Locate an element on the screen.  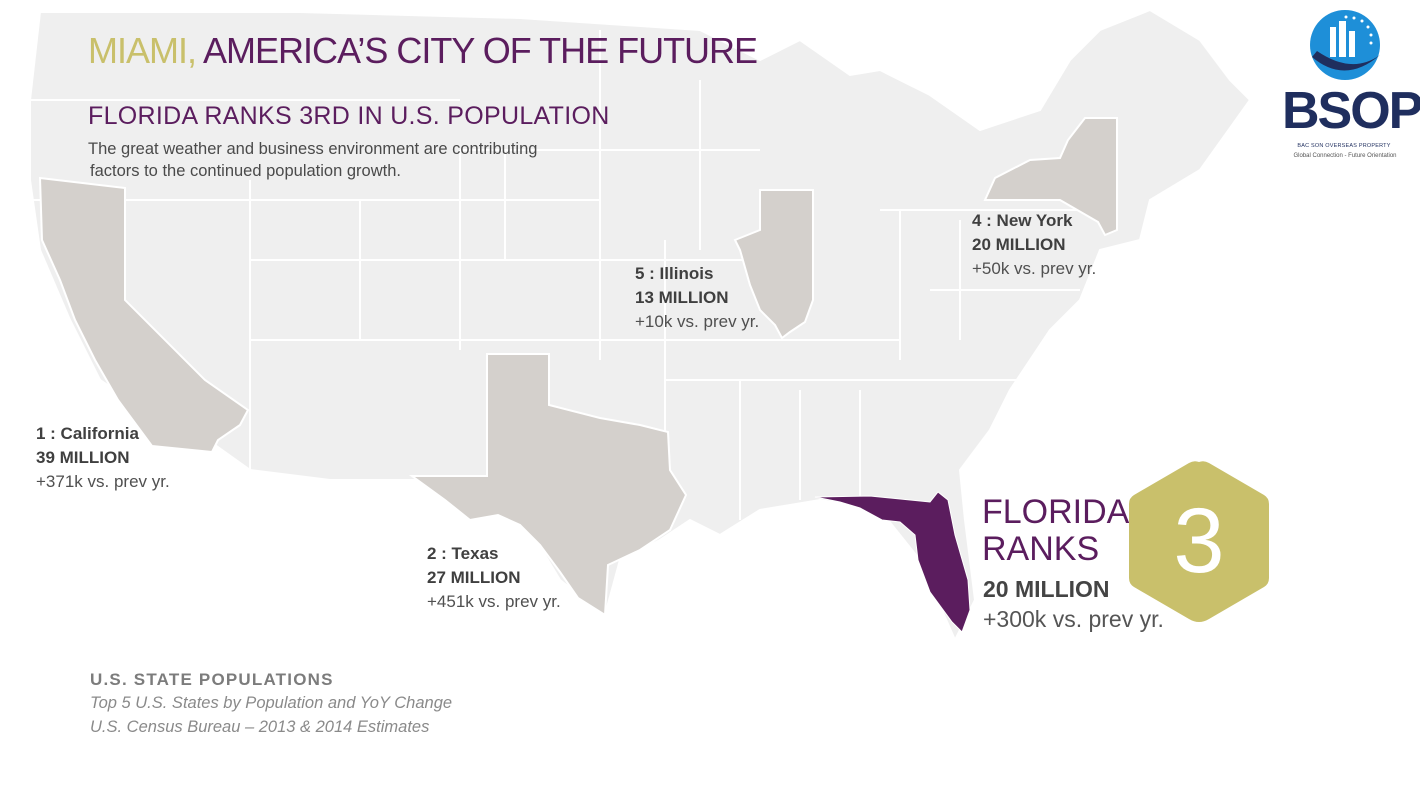
title-accent: MIAMI, is located at coordinates (142, 50).